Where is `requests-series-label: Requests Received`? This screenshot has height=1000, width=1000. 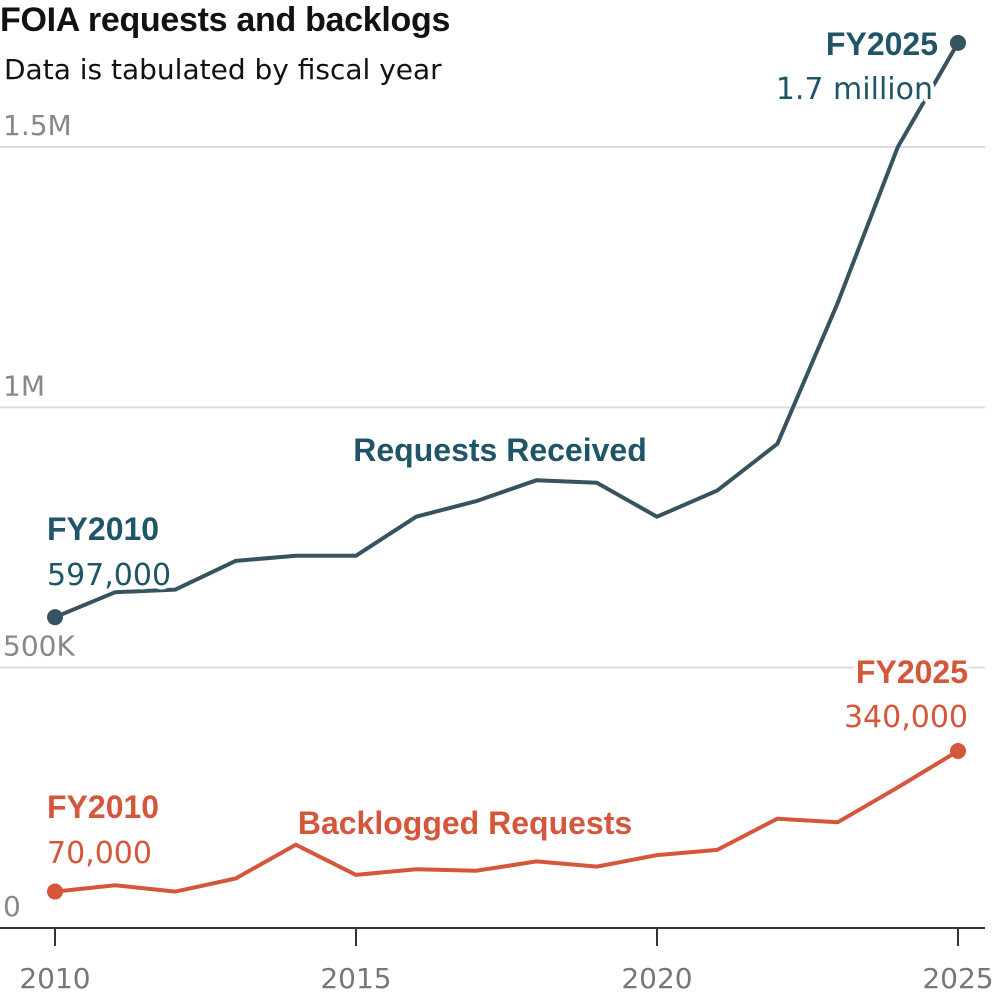 requests-series-label: Requests Received is located at coordinates (499, 450).